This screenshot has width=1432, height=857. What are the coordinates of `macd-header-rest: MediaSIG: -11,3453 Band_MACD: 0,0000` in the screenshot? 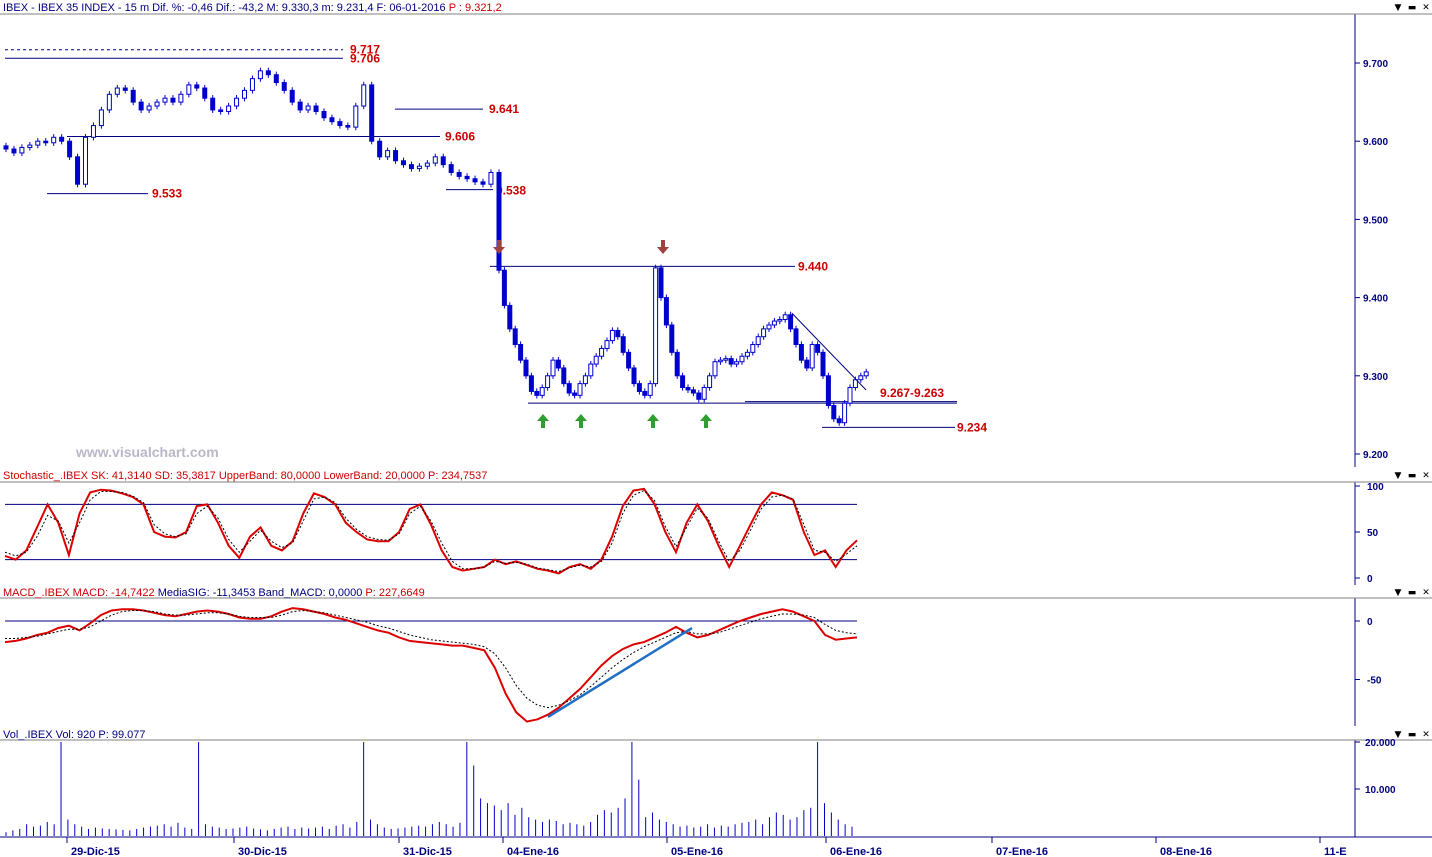 It's located at (260, 593).